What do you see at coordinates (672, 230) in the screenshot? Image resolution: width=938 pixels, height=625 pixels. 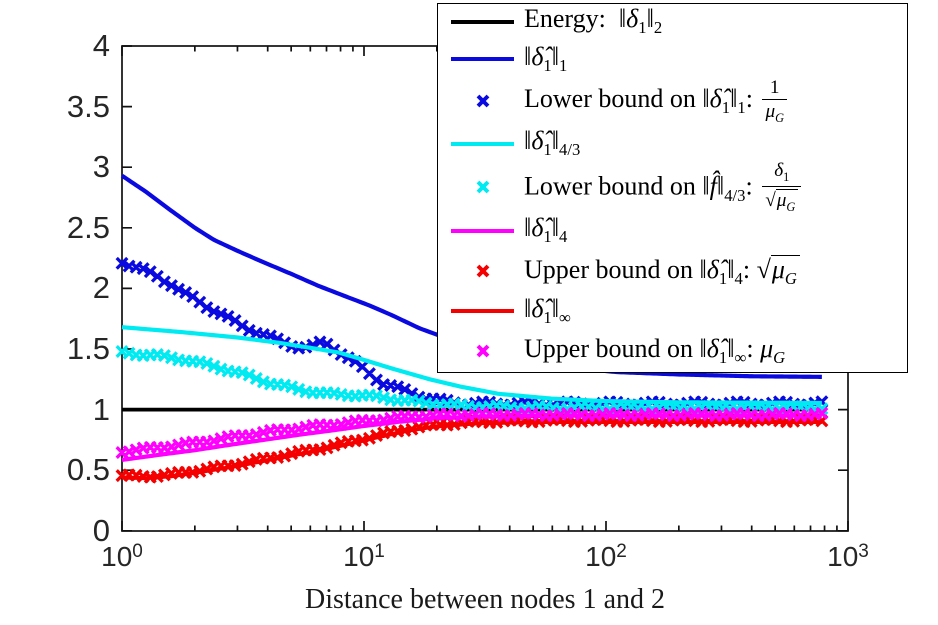 I see `legend-item-l4-norm: ‖δ̂1‖4` at bounding box center [672, 230].